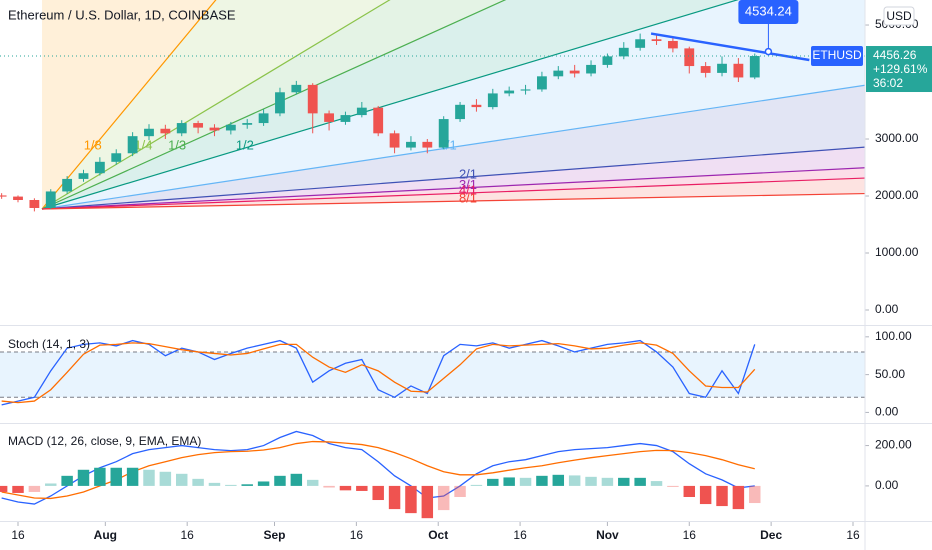  Describe the element at coordinates (143, 144) in the screenshot. I see `fan-label: 1/4` at that location.